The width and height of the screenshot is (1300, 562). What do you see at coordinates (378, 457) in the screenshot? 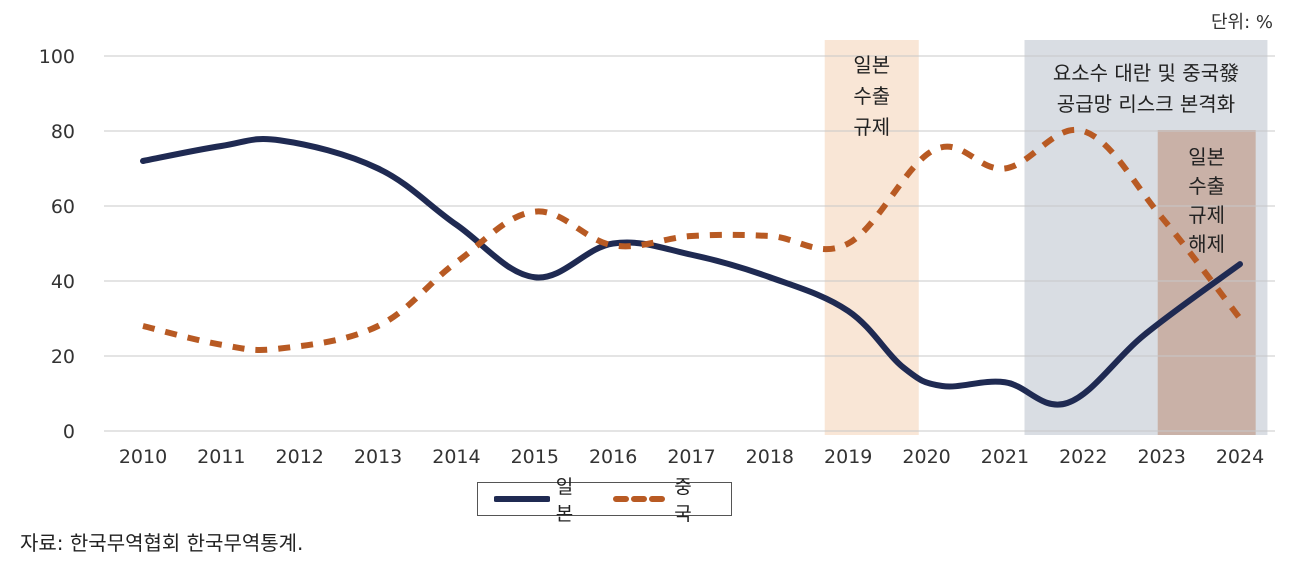
I see `x-tick-label: 2013` at bounding box center [378, 457].